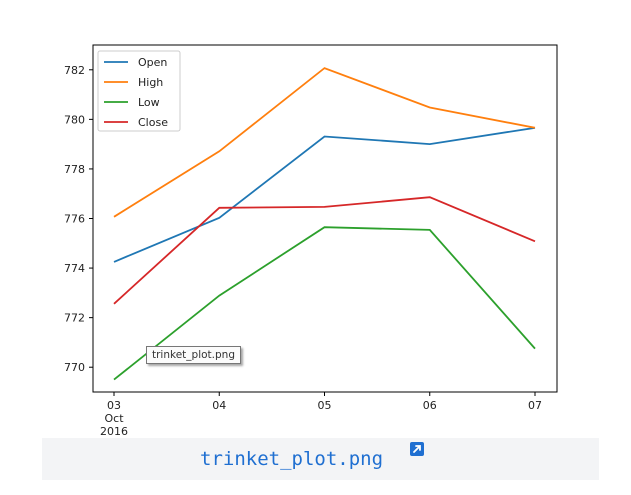 The image size is (631, 495). What do you see at coordinates (325, 405) in the screenshot?
I see `x-tick-label: 05` at bounding box center [325, 405].